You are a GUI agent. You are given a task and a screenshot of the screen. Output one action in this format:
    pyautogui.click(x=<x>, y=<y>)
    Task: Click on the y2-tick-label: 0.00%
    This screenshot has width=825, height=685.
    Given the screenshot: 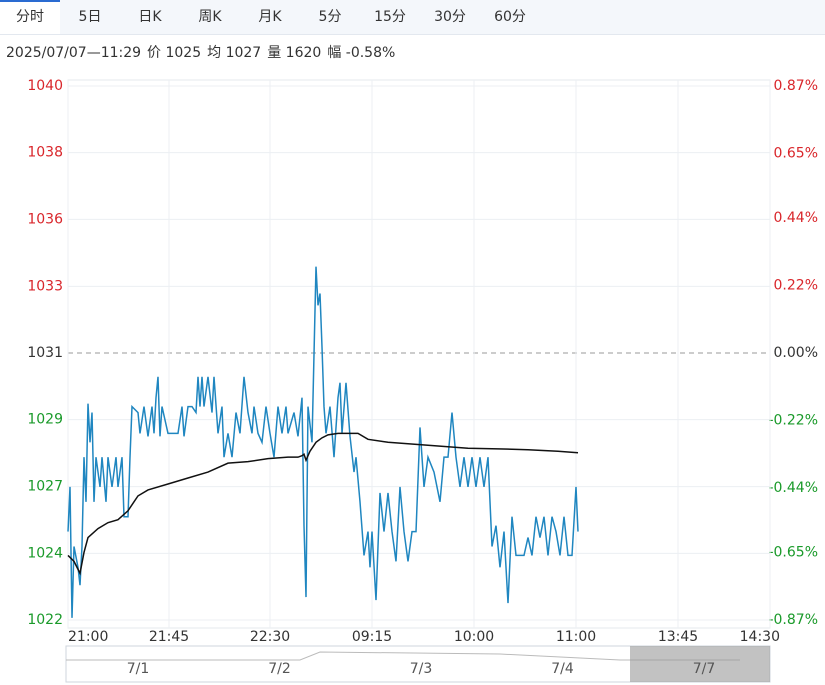 What is the action you would take?
    pyautogui.click(x=796, y=353)
    